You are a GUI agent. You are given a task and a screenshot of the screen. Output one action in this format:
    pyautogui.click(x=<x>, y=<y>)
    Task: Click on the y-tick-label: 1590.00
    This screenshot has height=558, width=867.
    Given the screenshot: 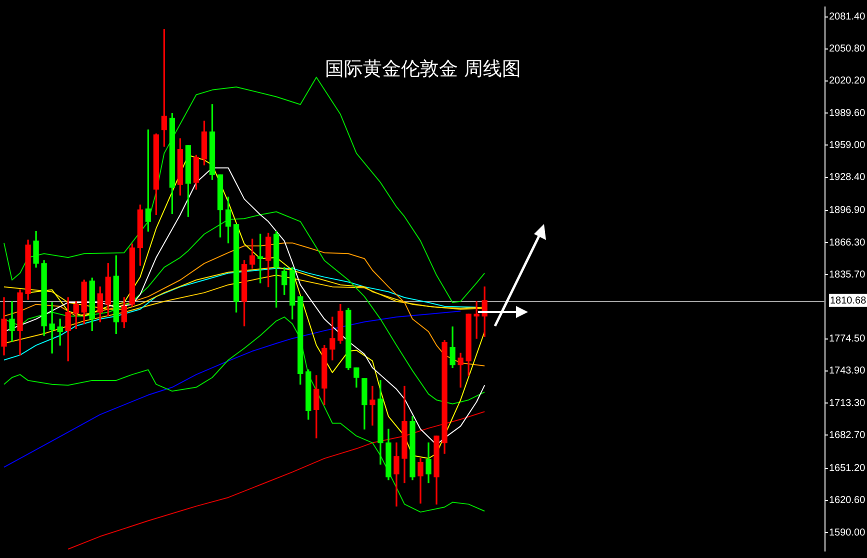 What is the action you would take?
    pyautogui.click(x=847, y=532)
    